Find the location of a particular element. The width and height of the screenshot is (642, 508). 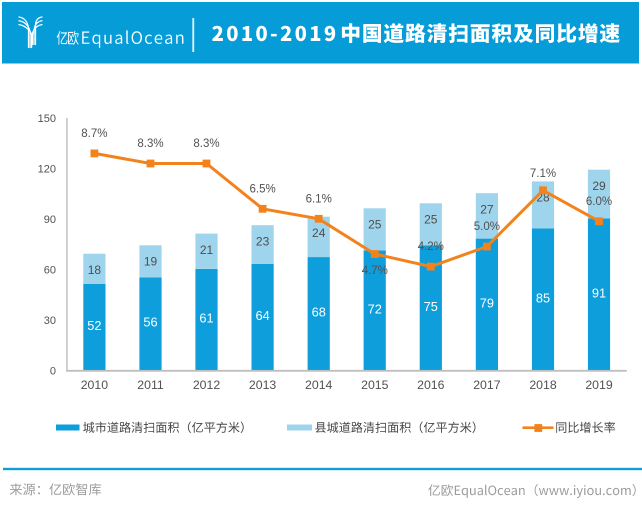

svg-text: 2013 is located at coordinates (263, 385).